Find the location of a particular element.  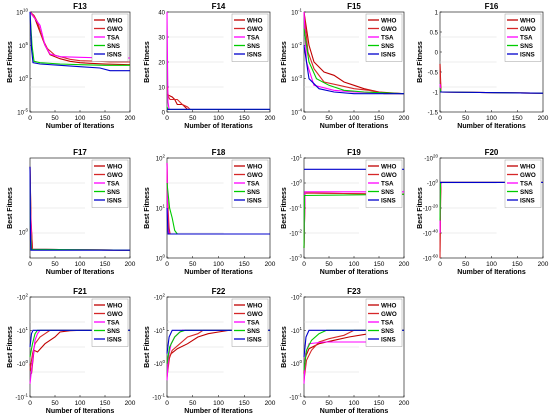

chart-title: F23 is located at coordinates (354, 291).